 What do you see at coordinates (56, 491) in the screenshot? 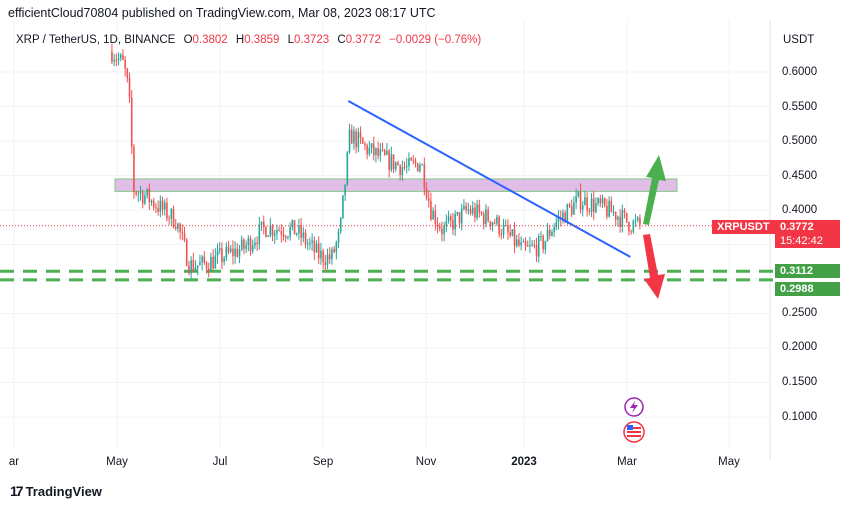
I see `tradingview-footer: 17 TradingView` at bounding box center [56, 491].